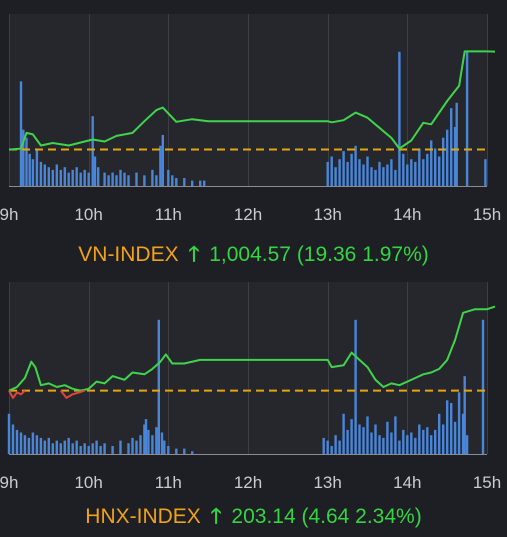 This screenshot has width=507, height=537. I want to click on hnx-index-value: 203.14 (4.64 2.34%), so click(326, 516).